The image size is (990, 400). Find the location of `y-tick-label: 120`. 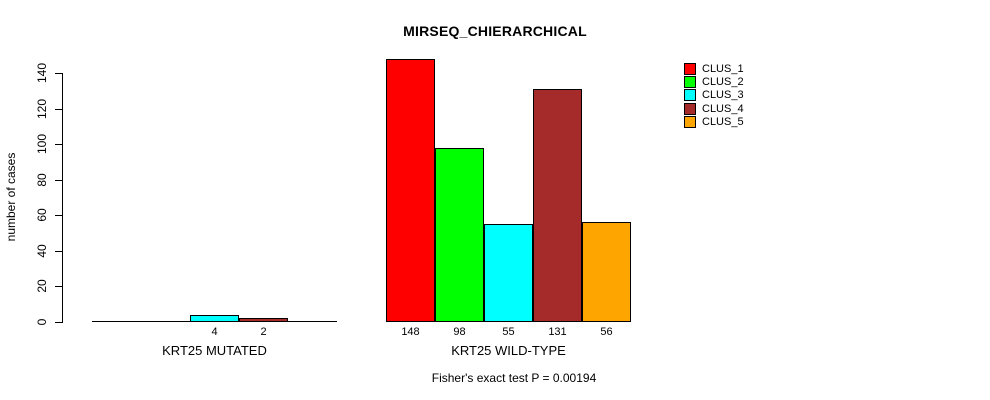

y-tick-label: 120 is located at coordinates (42, 109).